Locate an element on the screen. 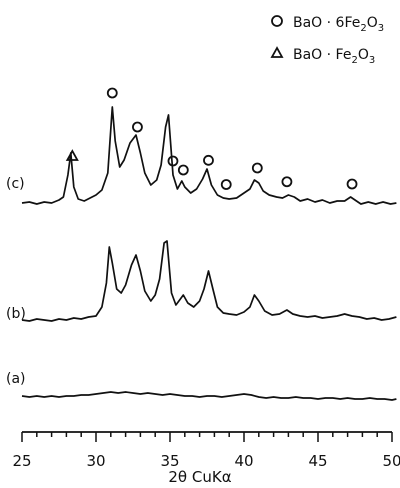 The width and height of the screenshot is (400, 488). x-tick-label: 40 is located at coordinates (243, 461).